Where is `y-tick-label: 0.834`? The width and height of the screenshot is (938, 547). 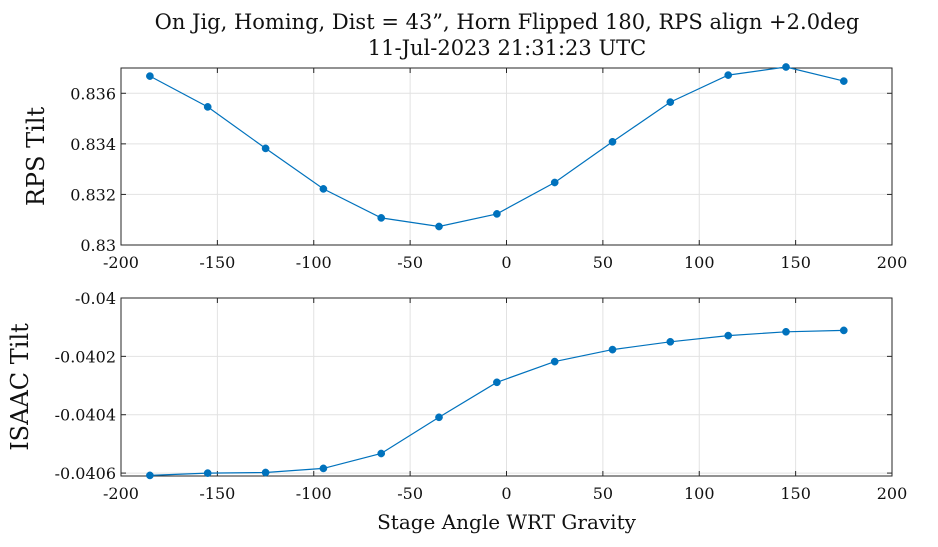
y-tick-label: 0.834 is located at coordinates (93, 144).